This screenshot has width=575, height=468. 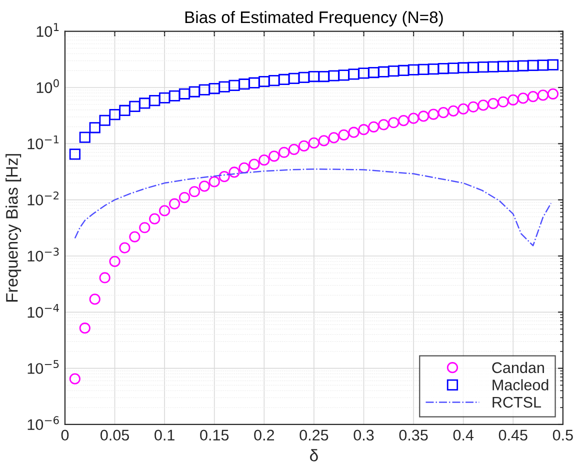 What do you see at coordinates (463, 435) in the screenshot?
I see `x-tick-label: 0.4` at bounding box center [463, 435].